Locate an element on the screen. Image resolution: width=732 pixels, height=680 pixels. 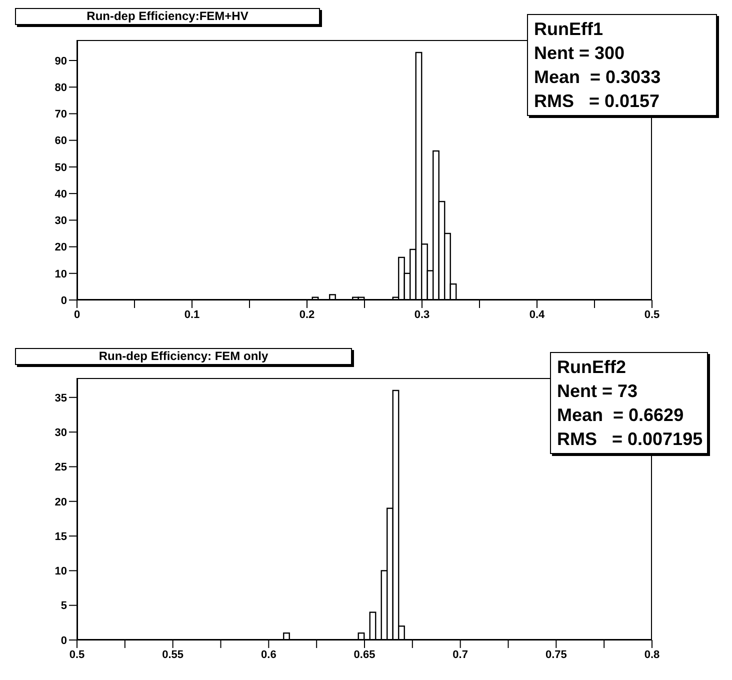
annotation: RMS = 0.0157 is located at coordinates (597, 101).